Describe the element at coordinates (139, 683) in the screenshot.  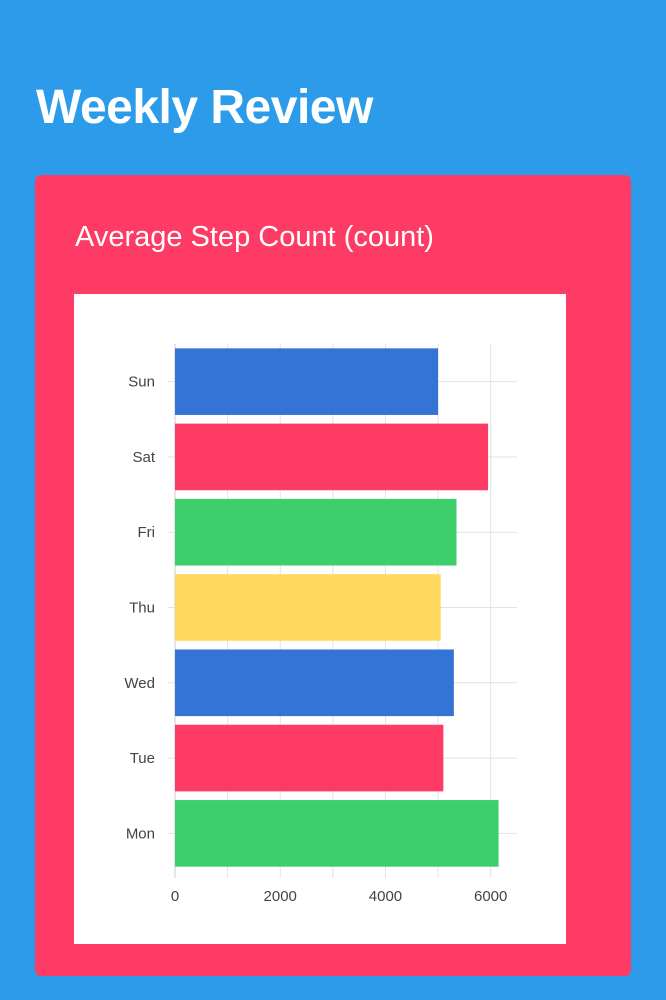
I see `y-tick-label: Wed` at that location.